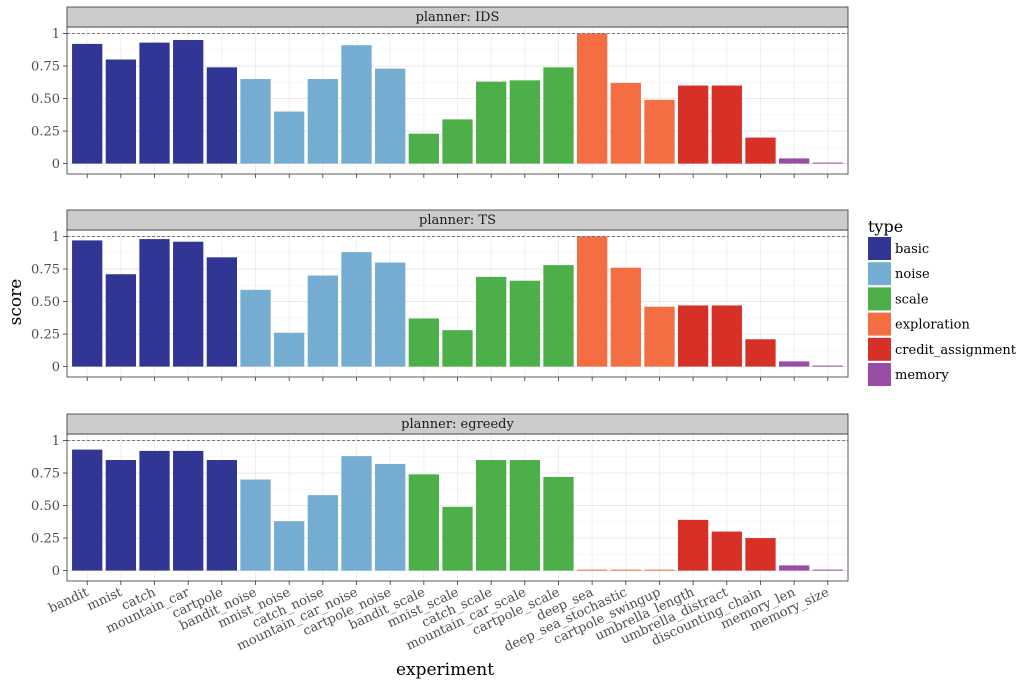  Describe the element at coordinates (879, 374) in the screenshot. I see `legend-key-memory` at that location.